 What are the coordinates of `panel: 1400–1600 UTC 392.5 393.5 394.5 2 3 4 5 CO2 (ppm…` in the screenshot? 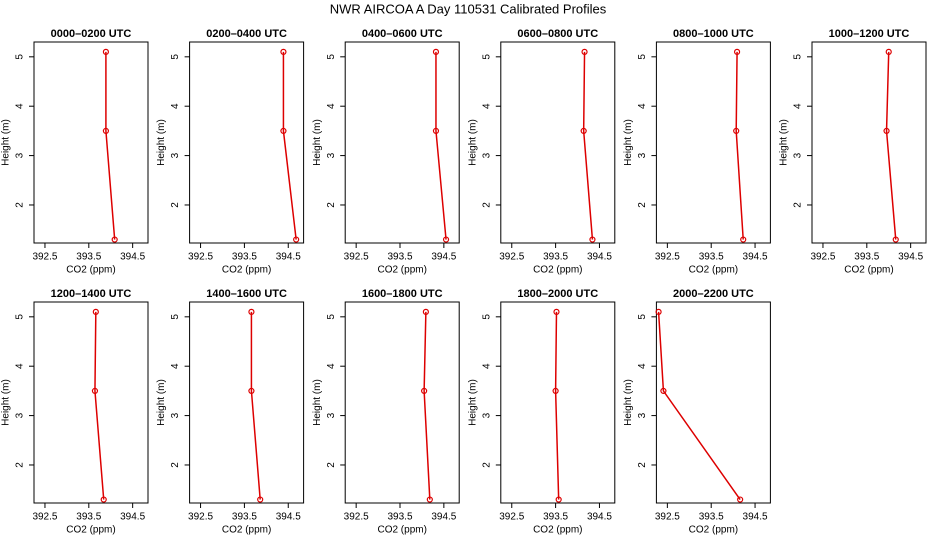 It's located at (230, 412).